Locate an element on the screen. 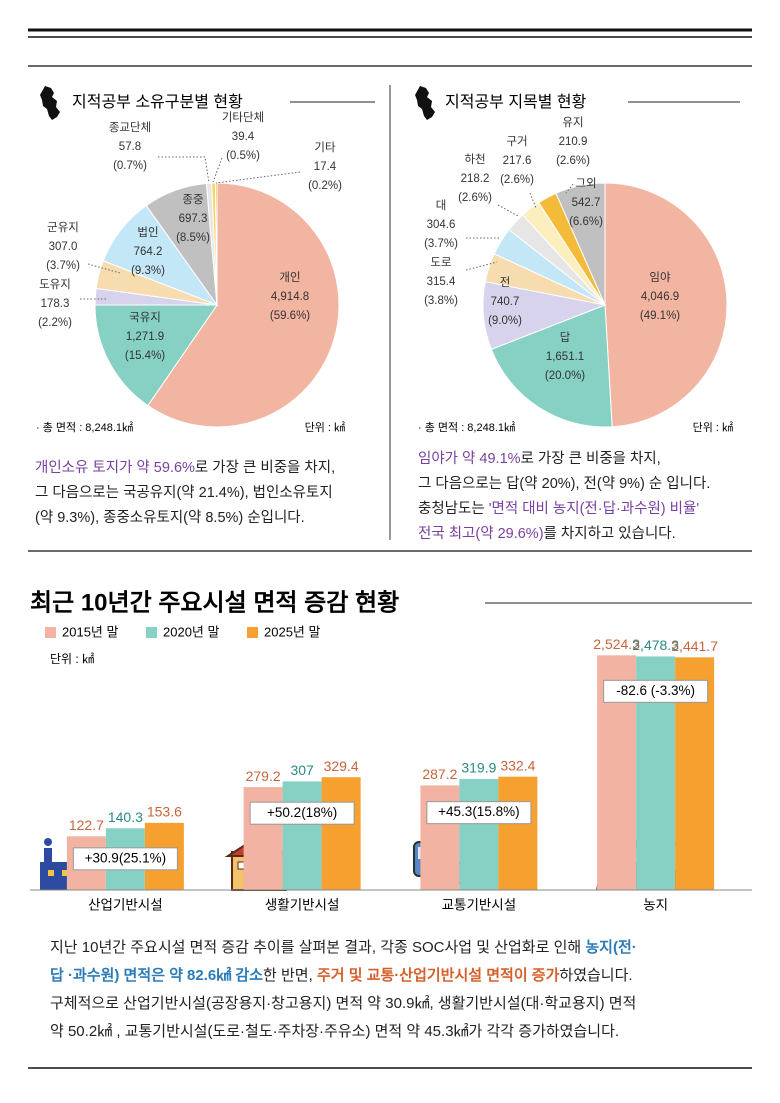  slice-label-line: 178.3 is located at coordinates (55, 304).